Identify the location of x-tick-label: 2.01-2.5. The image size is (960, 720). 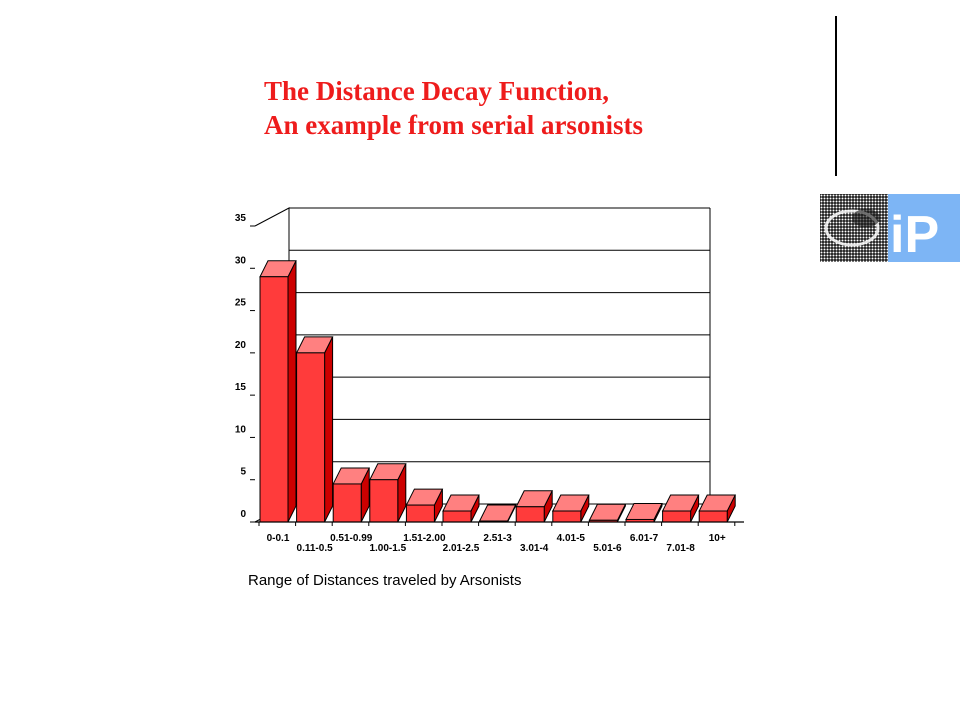
(461, 548).